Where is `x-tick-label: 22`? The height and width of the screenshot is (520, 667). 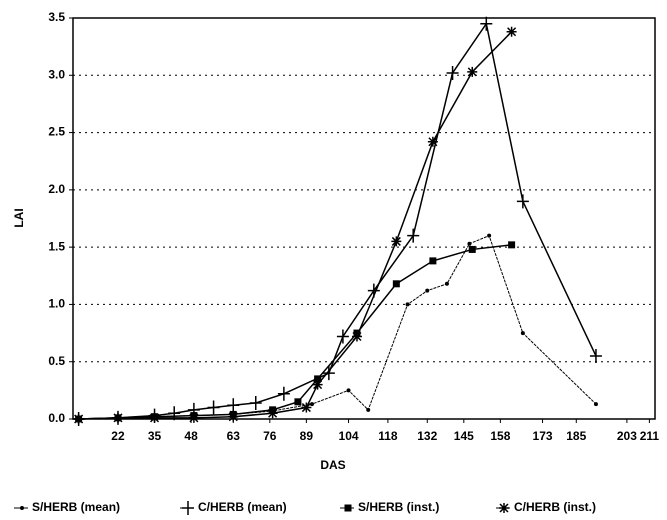
x-tick-label: 22 is located at coordinates (118, 436).